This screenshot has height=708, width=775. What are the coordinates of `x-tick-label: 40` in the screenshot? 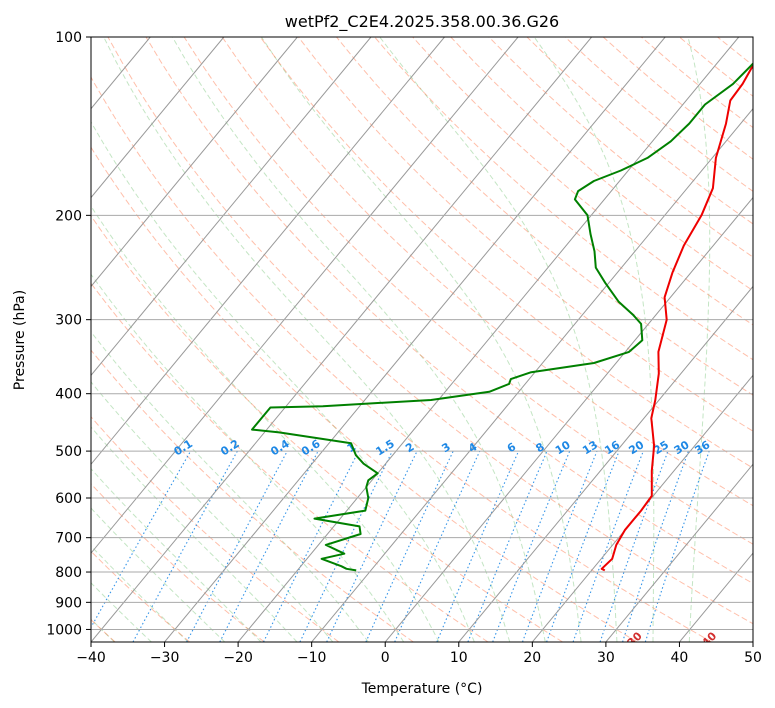 It's located at (679, 658).